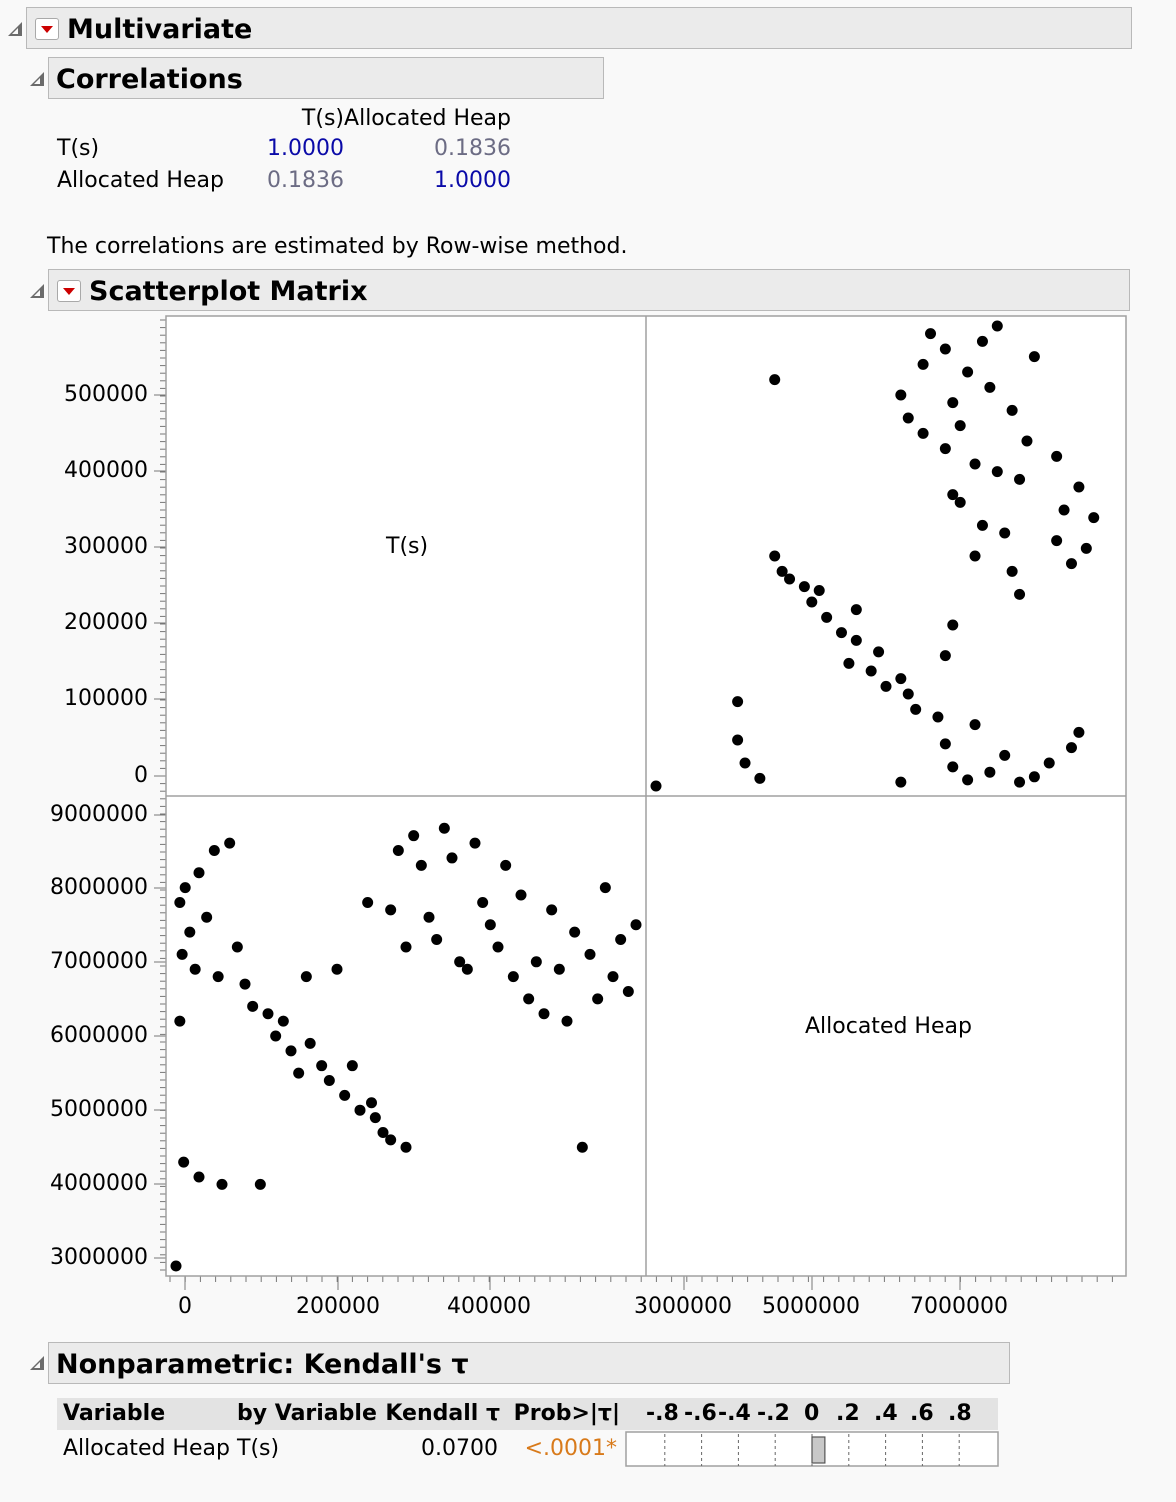 The image size is (1176, 1502). Describe the element at coordinates (144, 1414) in the screenshot. I see `col-header-variable: Variable` at that location.